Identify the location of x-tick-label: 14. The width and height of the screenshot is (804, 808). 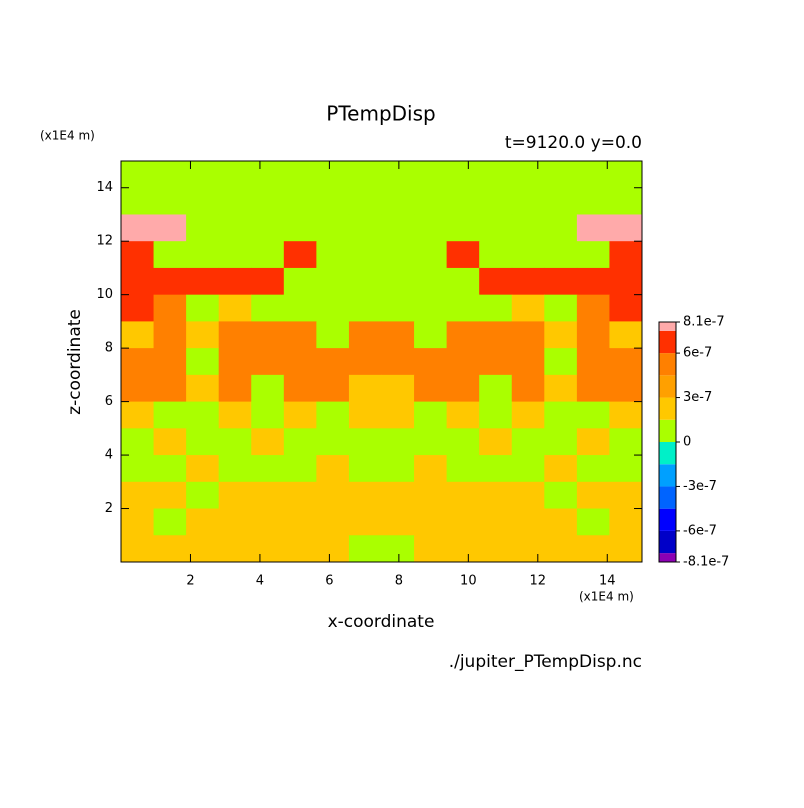
(607, 581).